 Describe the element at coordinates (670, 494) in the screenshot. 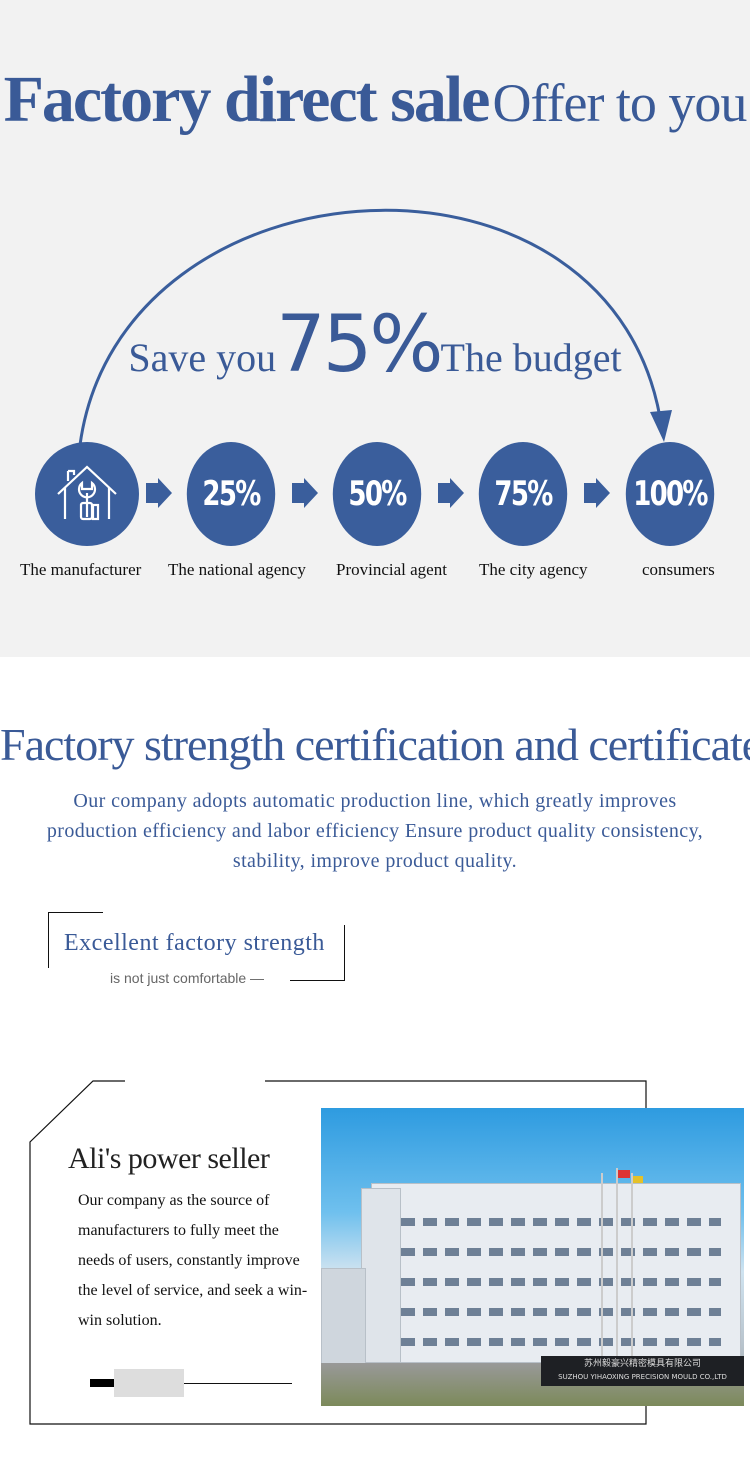

I see `chain-circle-consumers: 100%` at that location.